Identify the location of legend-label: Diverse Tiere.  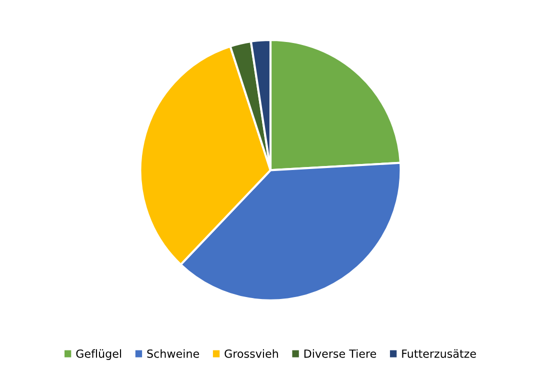
(340, 353).